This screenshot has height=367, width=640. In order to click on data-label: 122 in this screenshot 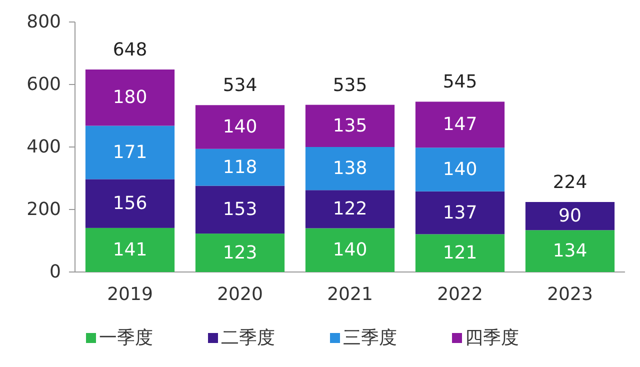, I will do `click(350, 209)`.